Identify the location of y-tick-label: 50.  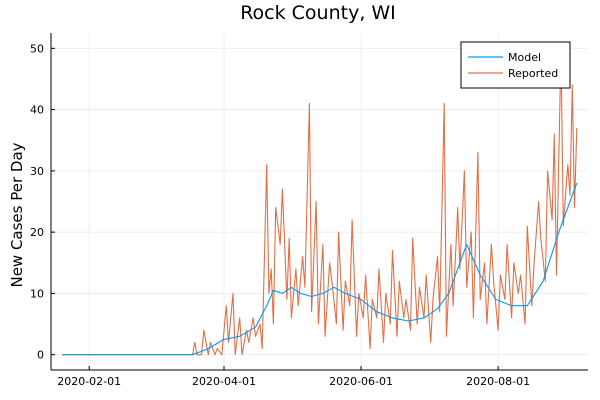
(37, 48).